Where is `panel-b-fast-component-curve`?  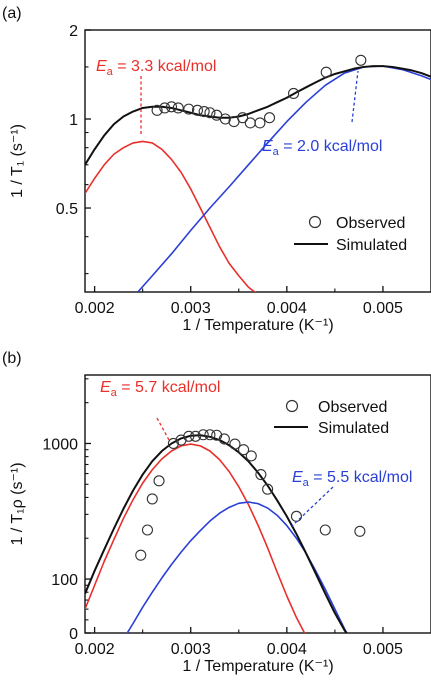
panel-b-fast-component-curve is located at coordinates (195, 538).